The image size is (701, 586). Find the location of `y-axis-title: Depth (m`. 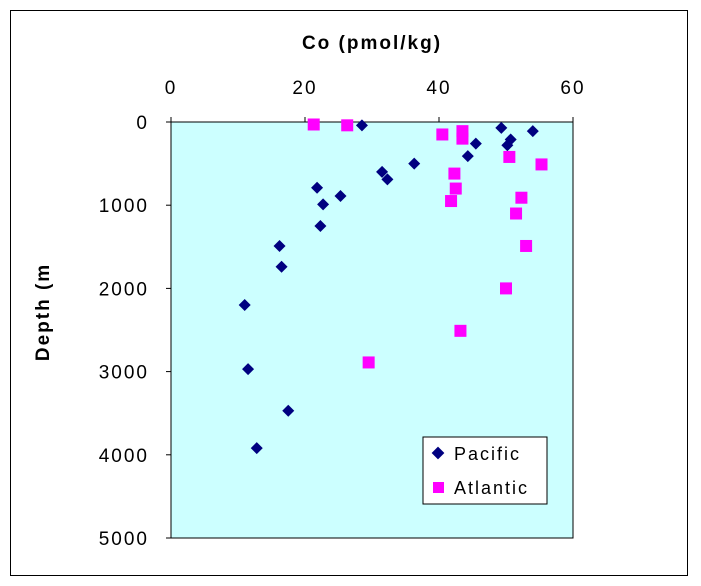

y-axis-title: Depth (m is located at coordinates (43, 312).